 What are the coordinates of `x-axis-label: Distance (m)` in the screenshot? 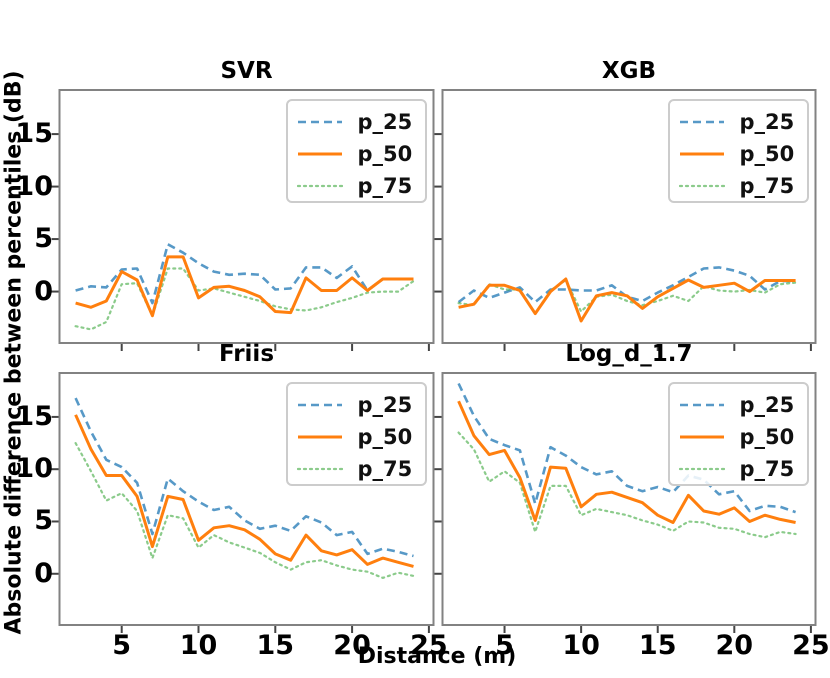 It's located at (437, 656).